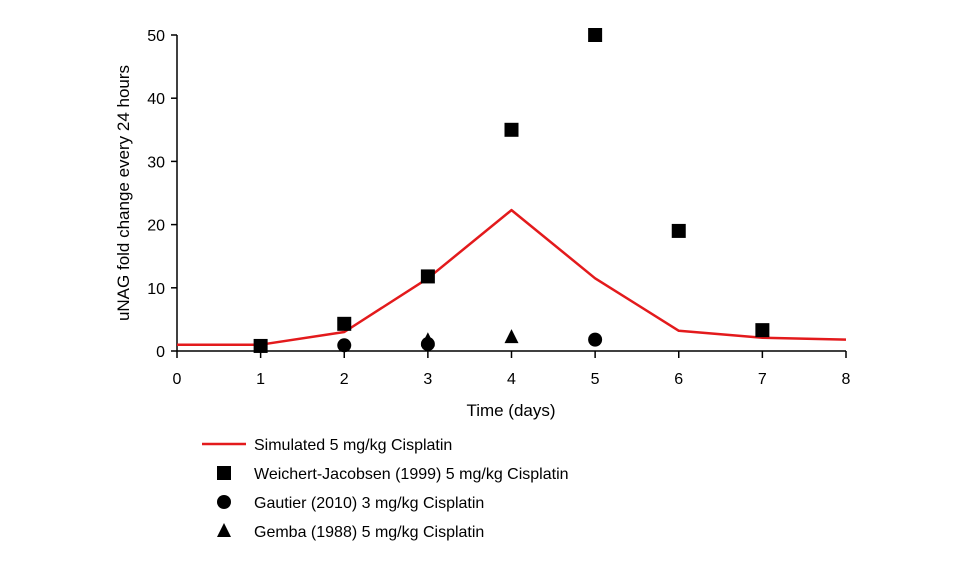 The width and height of the screenshot is (960, 576). Describe the element at coordinates (156, 99) in the screenshot. I see `y-tick-label: 40` at that location.